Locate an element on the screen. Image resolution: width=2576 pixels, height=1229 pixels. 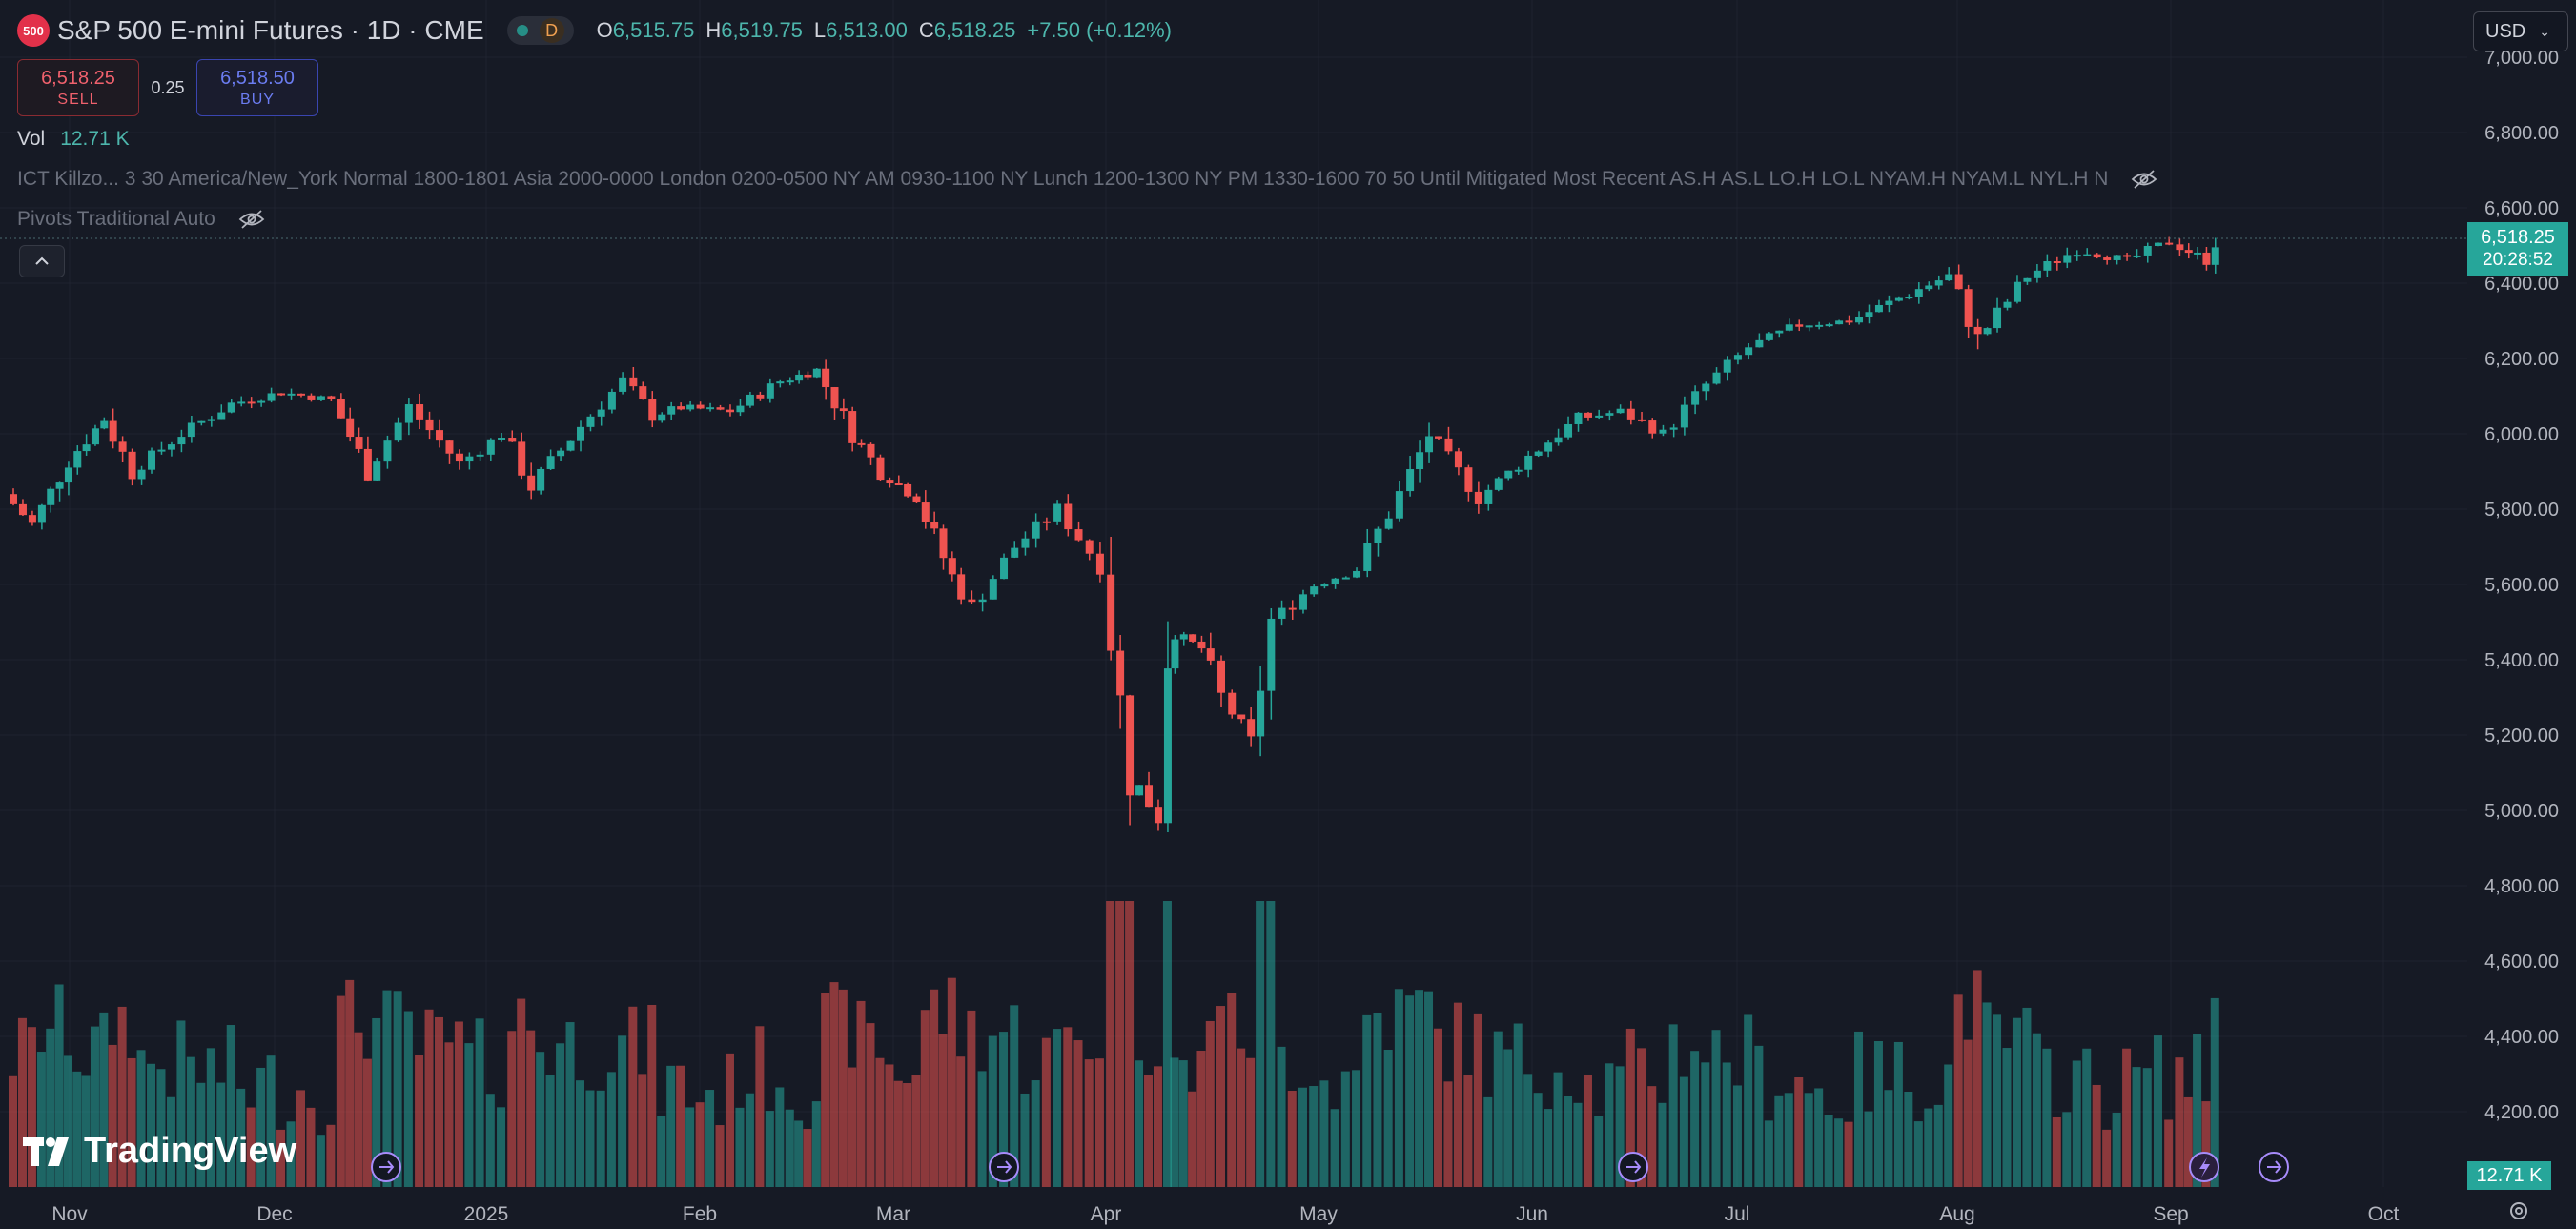
y-tick-label: 6,800.00 is located at coordinates (2521, 133).